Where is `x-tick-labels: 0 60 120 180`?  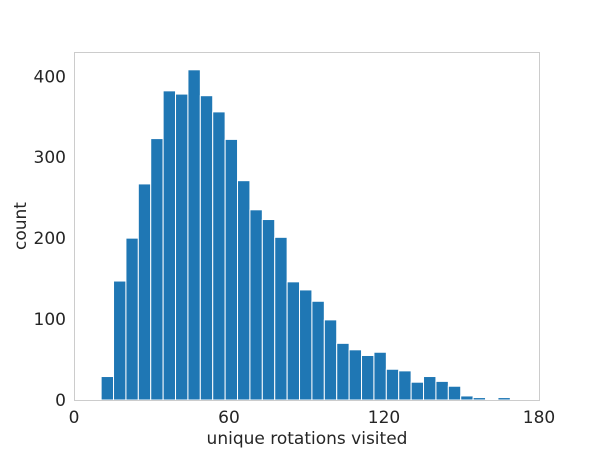
x-tick-labels: 0 60 120 180 is located at coordinates (312, 418).